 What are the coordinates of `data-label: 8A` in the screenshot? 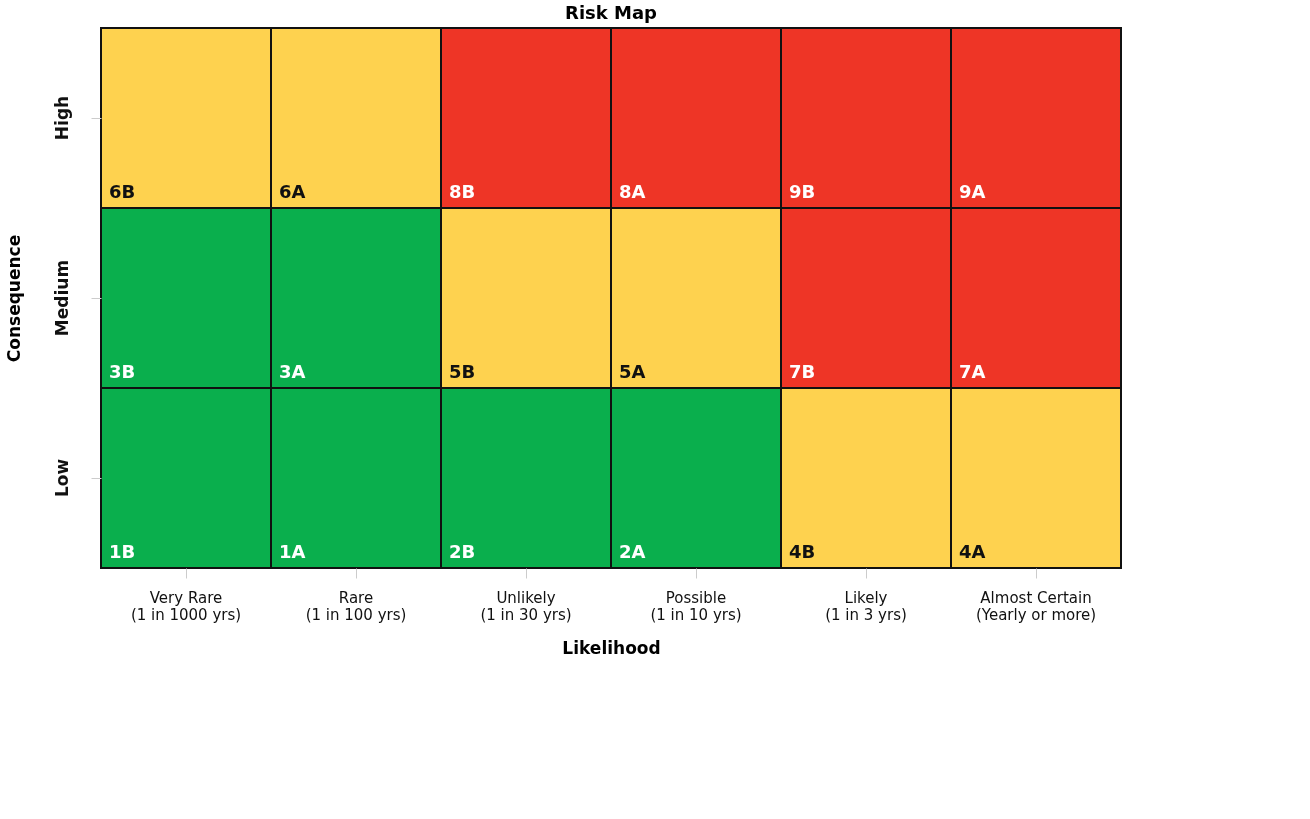 It's located at (632, 191).